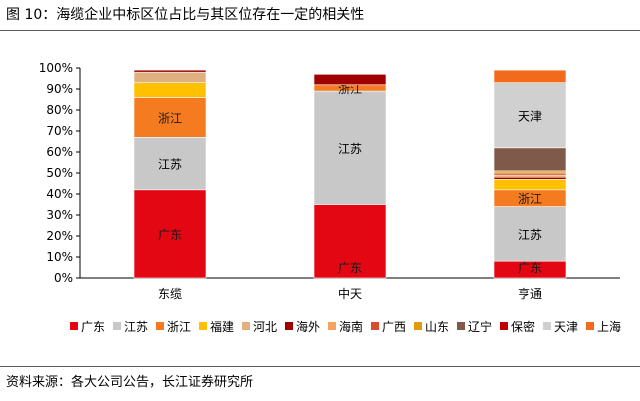 The height and width of the screenshot is (401, 640). Describe the element at coordinates (437, 327) in the screenshot. I see `legend-label: 山东` at that location.